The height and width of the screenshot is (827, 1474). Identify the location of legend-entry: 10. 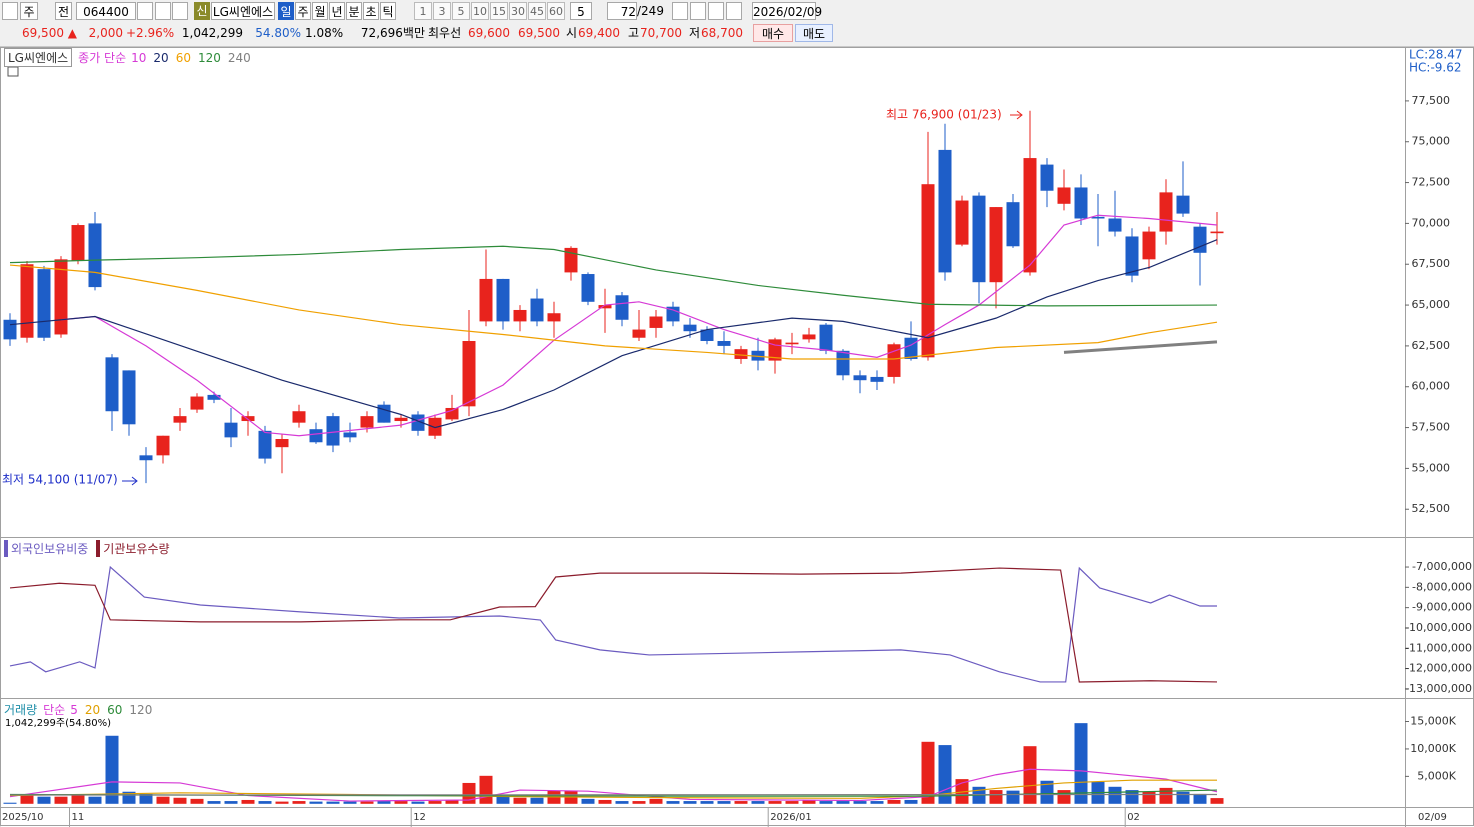
(139, 58).